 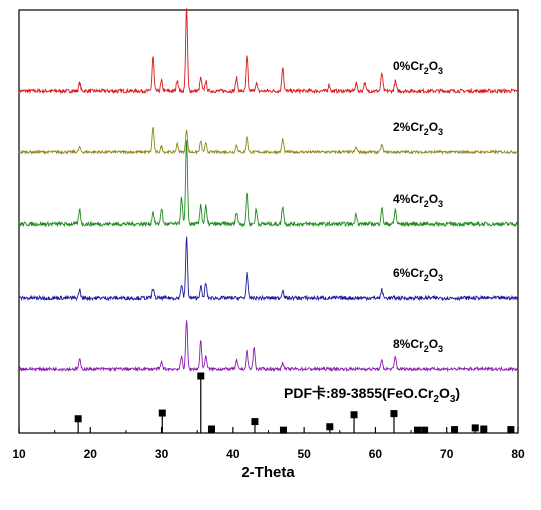 I want to click on series-label-0: 0%Cr2O3, so click(x=418, y=67).